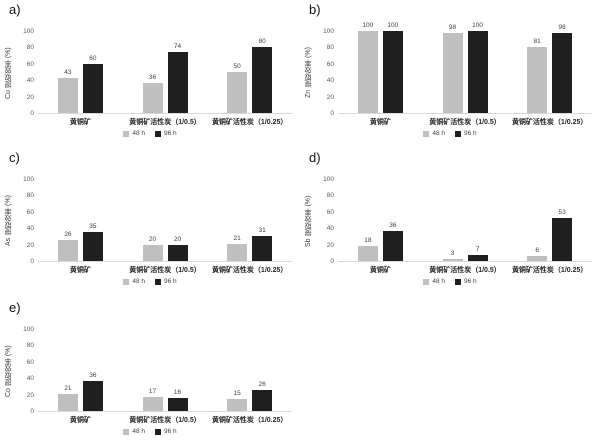  I want to click on bar-value-label: 60, so click(93, 58).